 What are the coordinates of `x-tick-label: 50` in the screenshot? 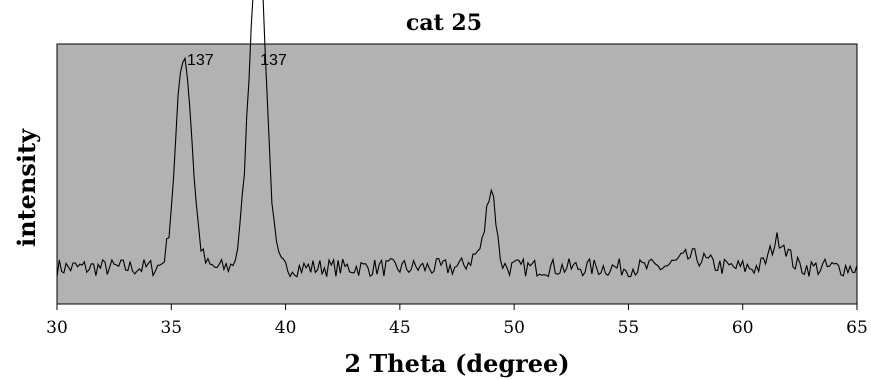 It's located at (514, 328).